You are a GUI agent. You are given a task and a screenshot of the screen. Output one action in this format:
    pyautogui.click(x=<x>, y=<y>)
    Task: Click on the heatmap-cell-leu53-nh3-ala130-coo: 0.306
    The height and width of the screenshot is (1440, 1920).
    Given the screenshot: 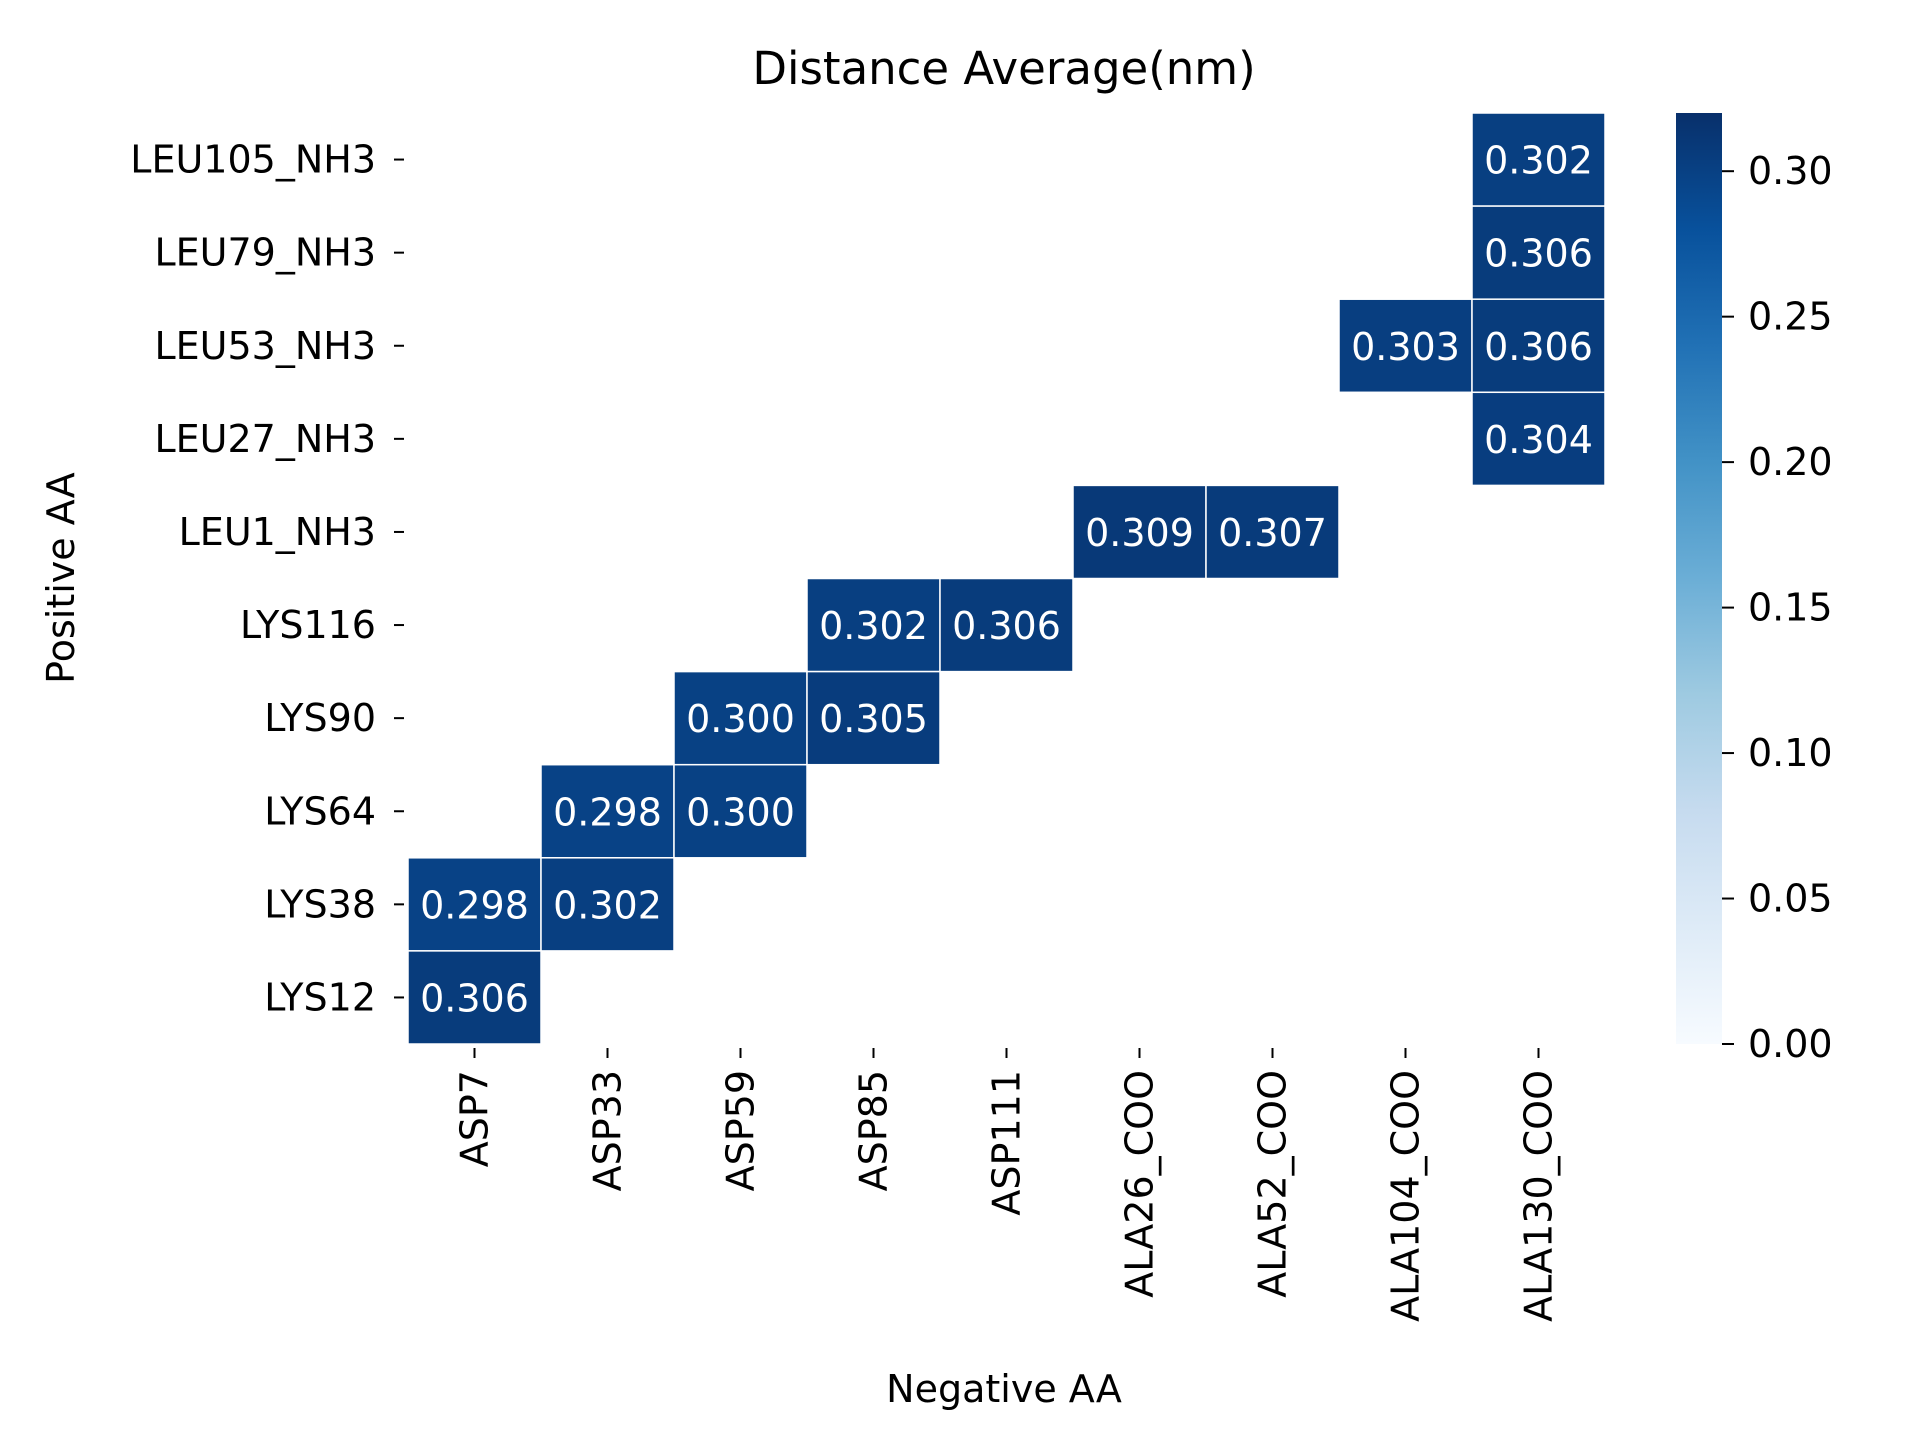 What is the action you would take?
    pyautogui.click(x=1538, y=346)
    